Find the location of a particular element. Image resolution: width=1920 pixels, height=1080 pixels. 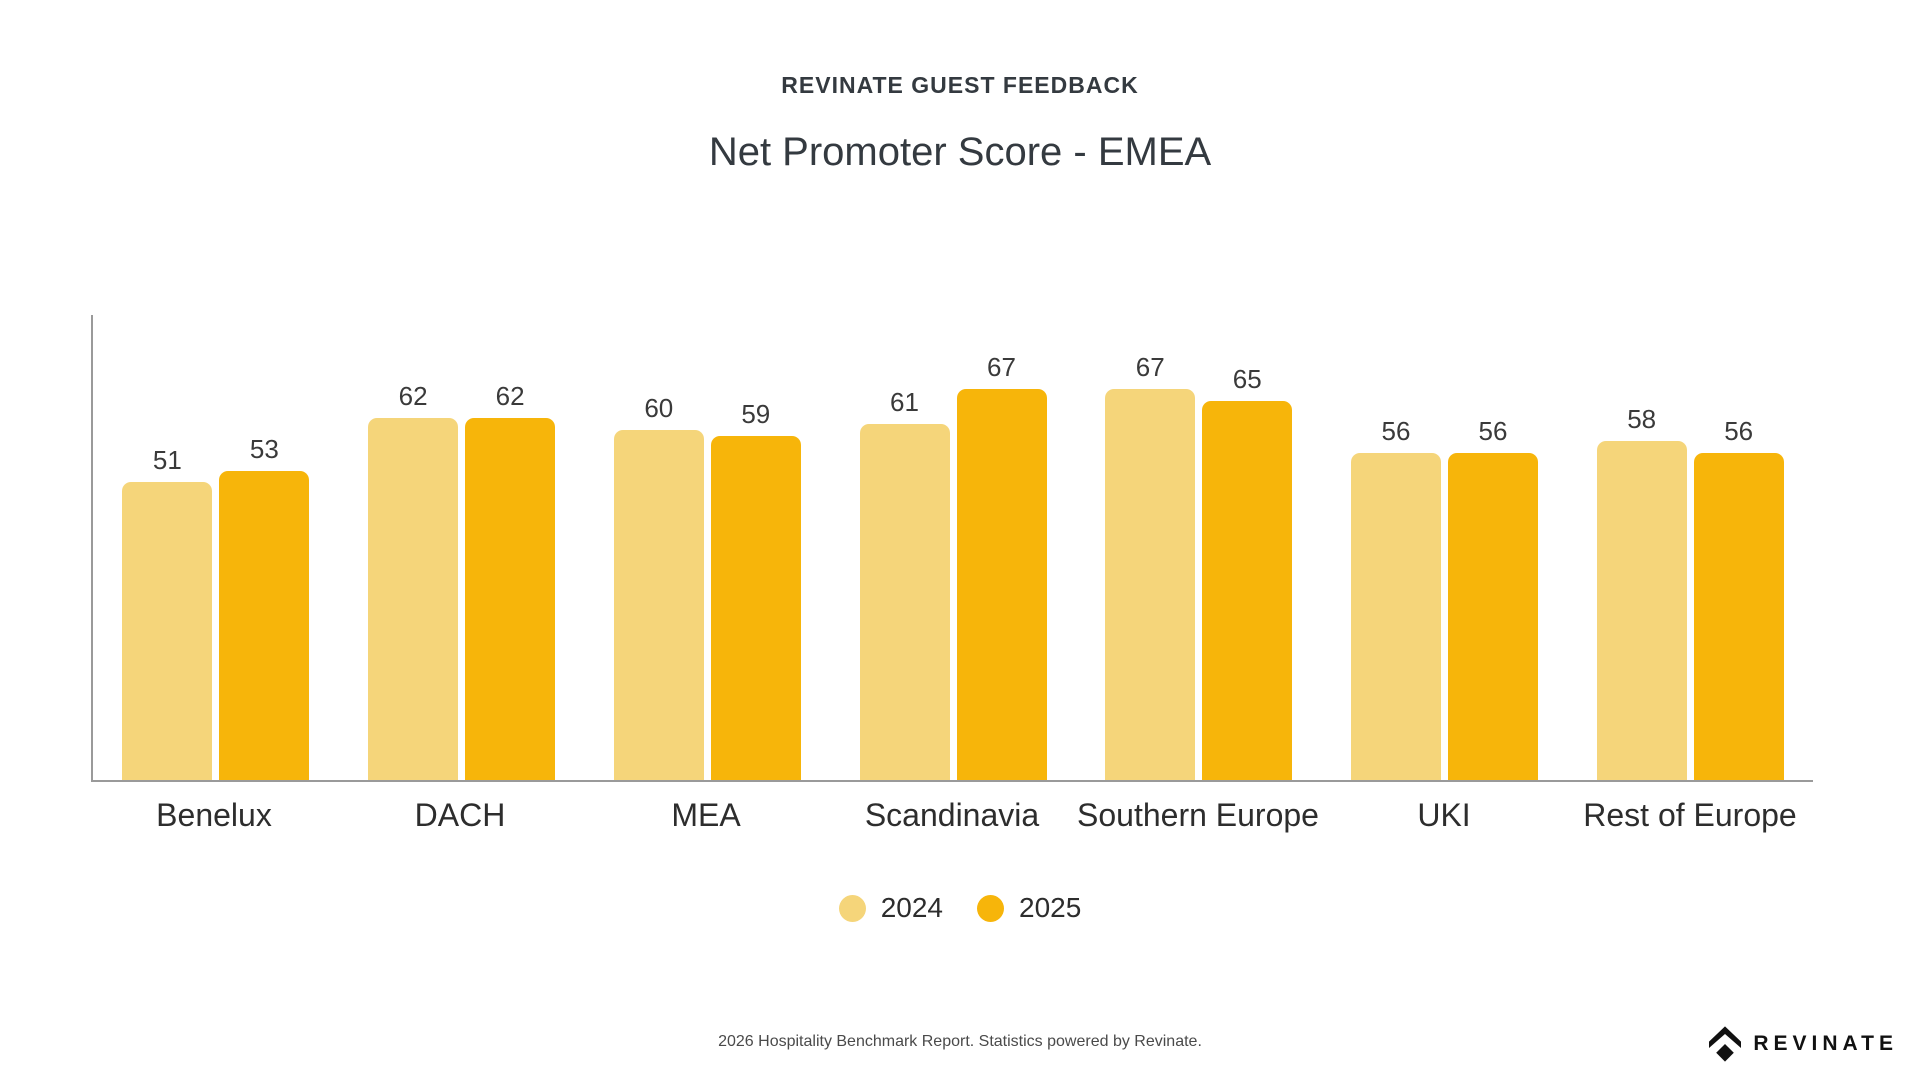

bar-2024-rest-of-europe is located at coordinates (1641, 610).